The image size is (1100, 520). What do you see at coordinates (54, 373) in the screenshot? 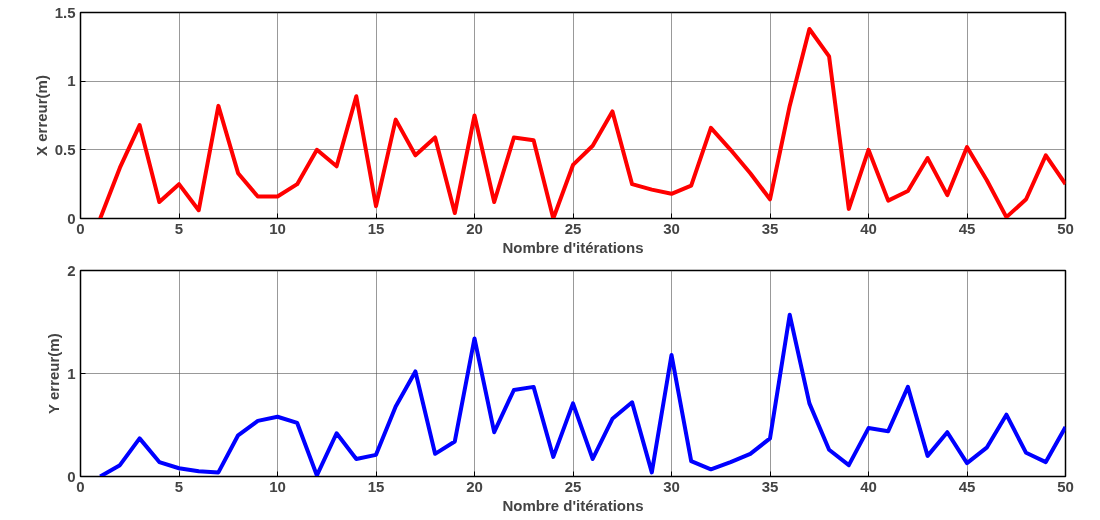
I see `y-axis-title: Y erreur(m)` at bounding box center [54, 373].